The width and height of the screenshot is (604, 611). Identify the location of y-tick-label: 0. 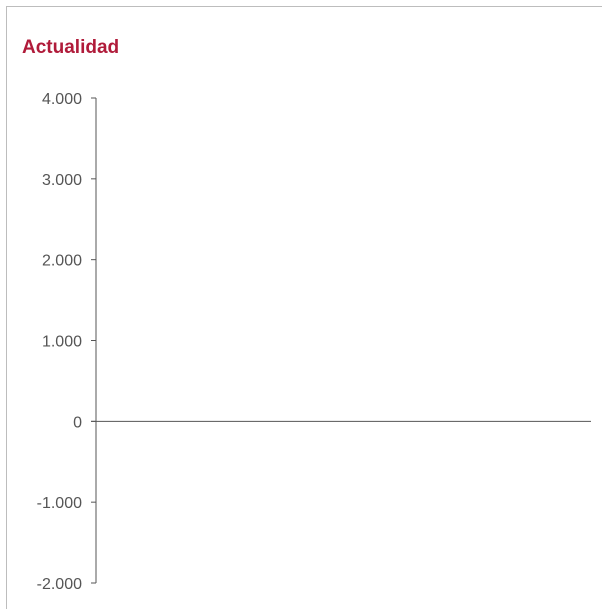
(77, 422).